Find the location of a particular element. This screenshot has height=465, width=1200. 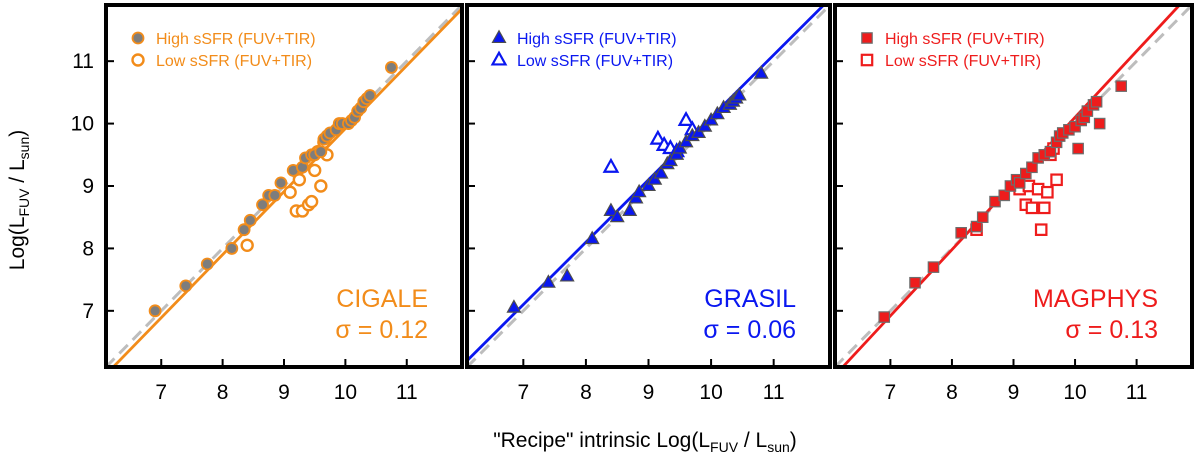

y-tick-label: 8 is located at coordinates (88, 248).